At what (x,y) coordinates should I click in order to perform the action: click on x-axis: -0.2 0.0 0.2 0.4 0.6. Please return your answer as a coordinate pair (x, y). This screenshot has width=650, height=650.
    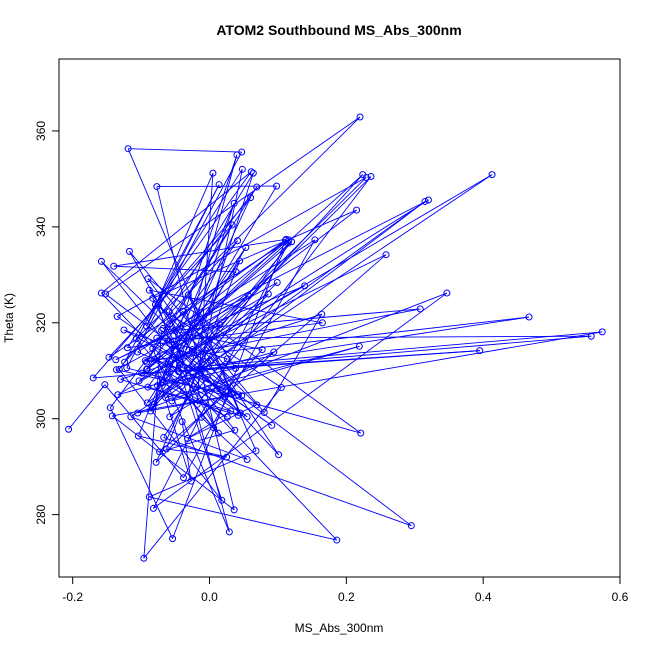
    Looking at the image, I should click on (345, 590).